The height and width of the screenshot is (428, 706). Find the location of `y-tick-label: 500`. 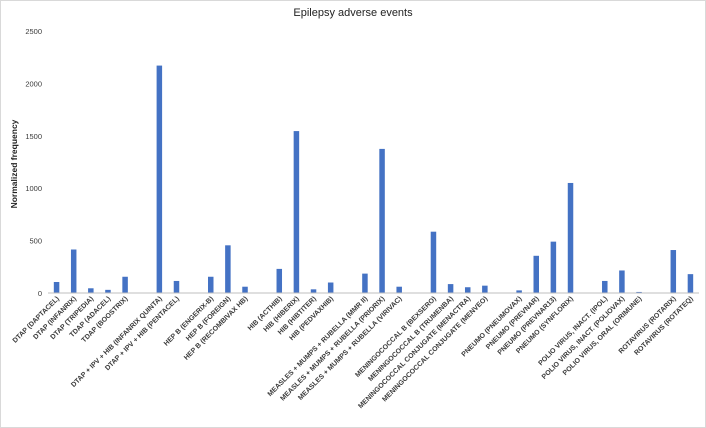

y-tick-label: 500 is located at coordinates (35, 241).